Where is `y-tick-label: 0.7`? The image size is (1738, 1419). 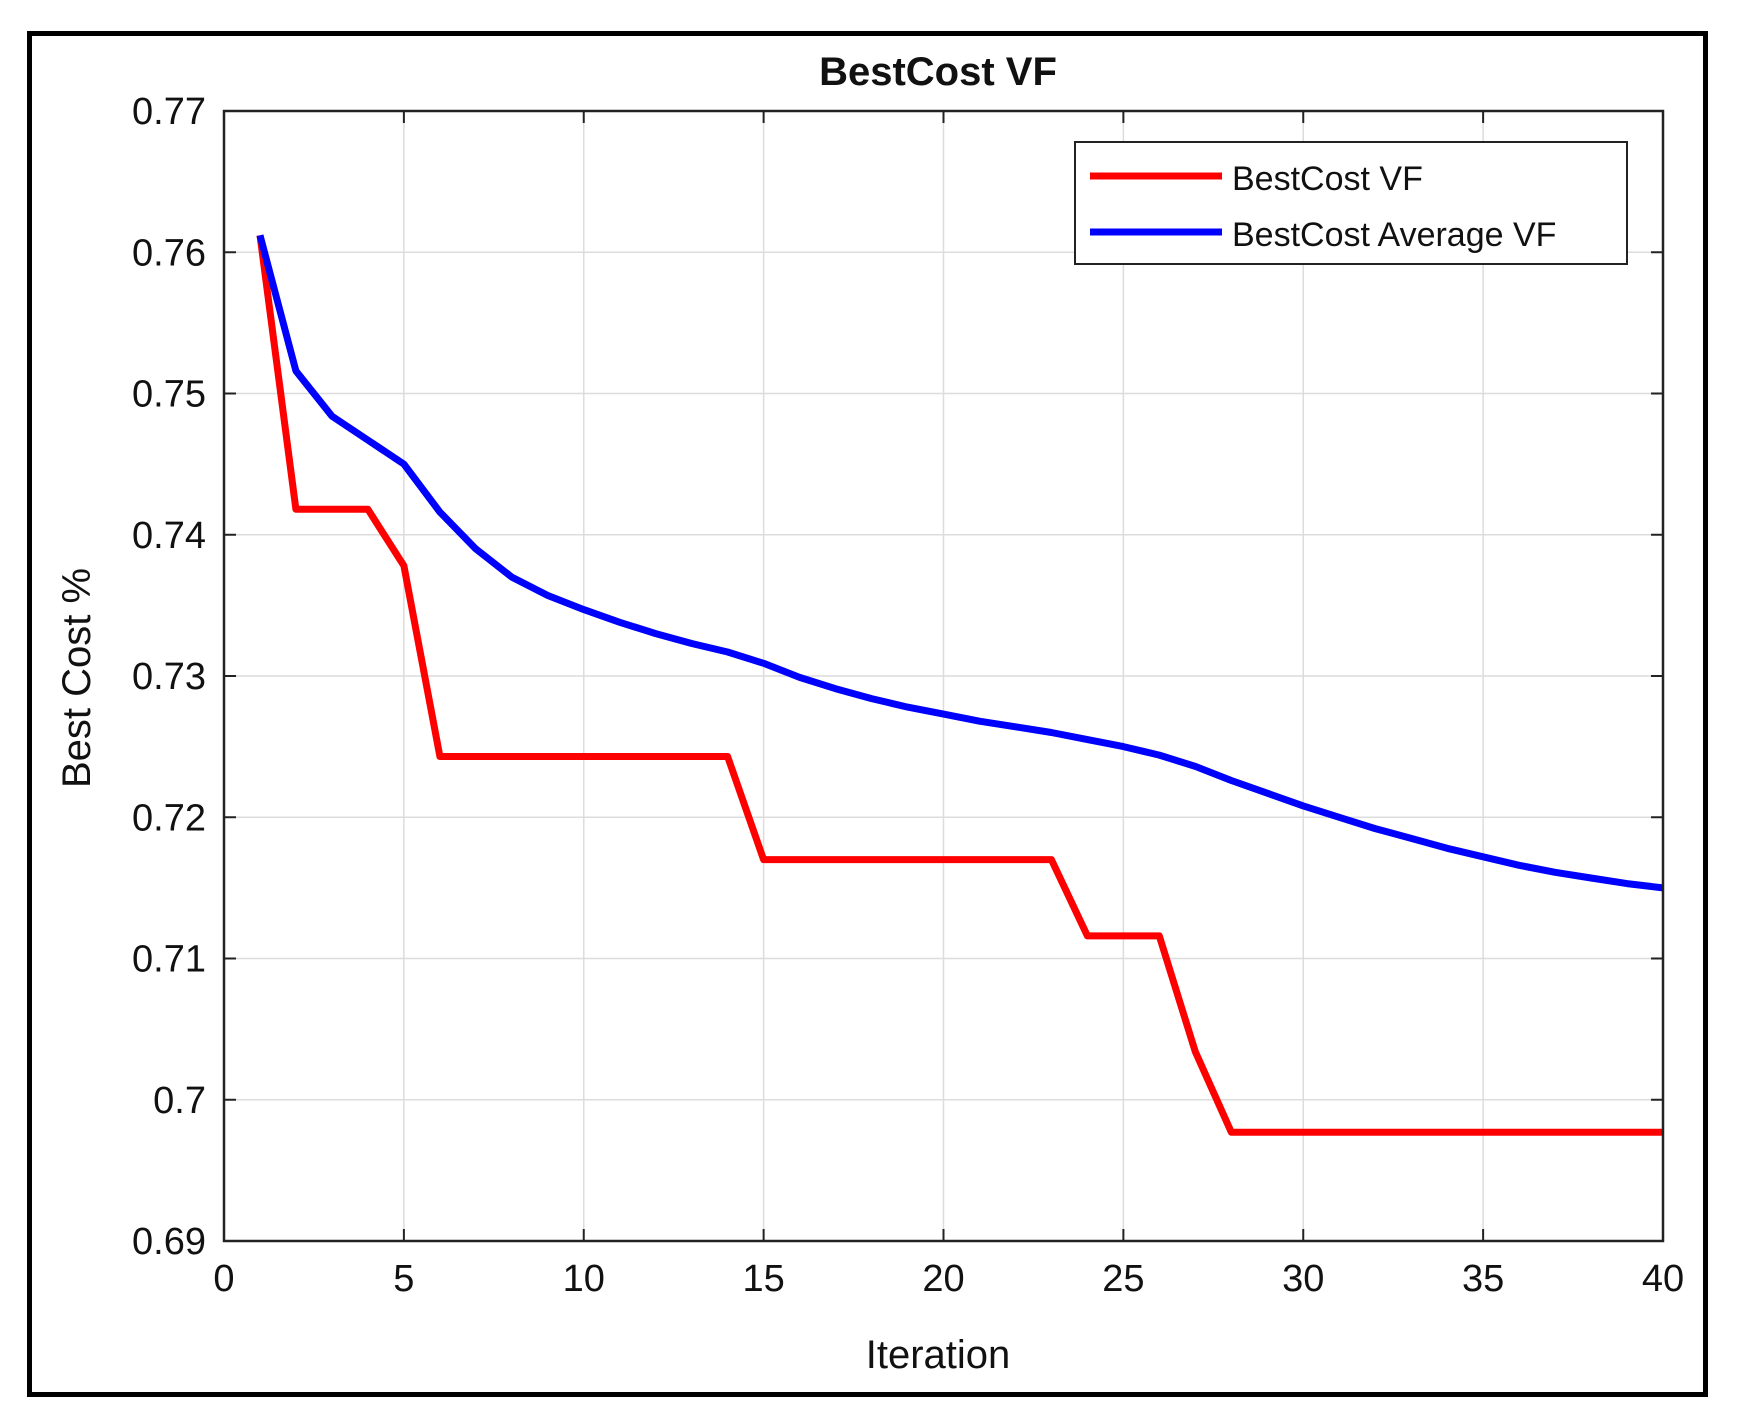
y-tick-label: 0.7 is located at coordinates (179, 1101).